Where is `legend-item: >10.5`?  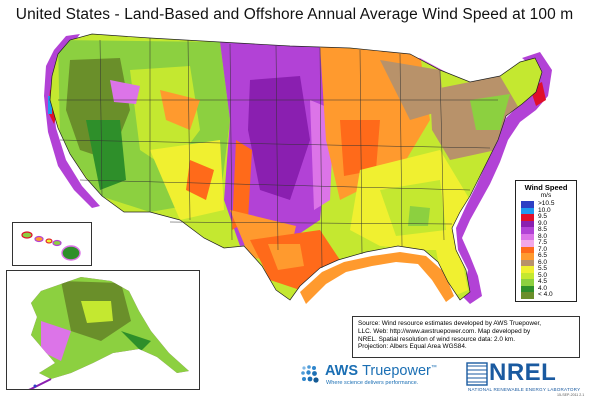 legend-item: >10.5 is located at coordinates (547, 204).